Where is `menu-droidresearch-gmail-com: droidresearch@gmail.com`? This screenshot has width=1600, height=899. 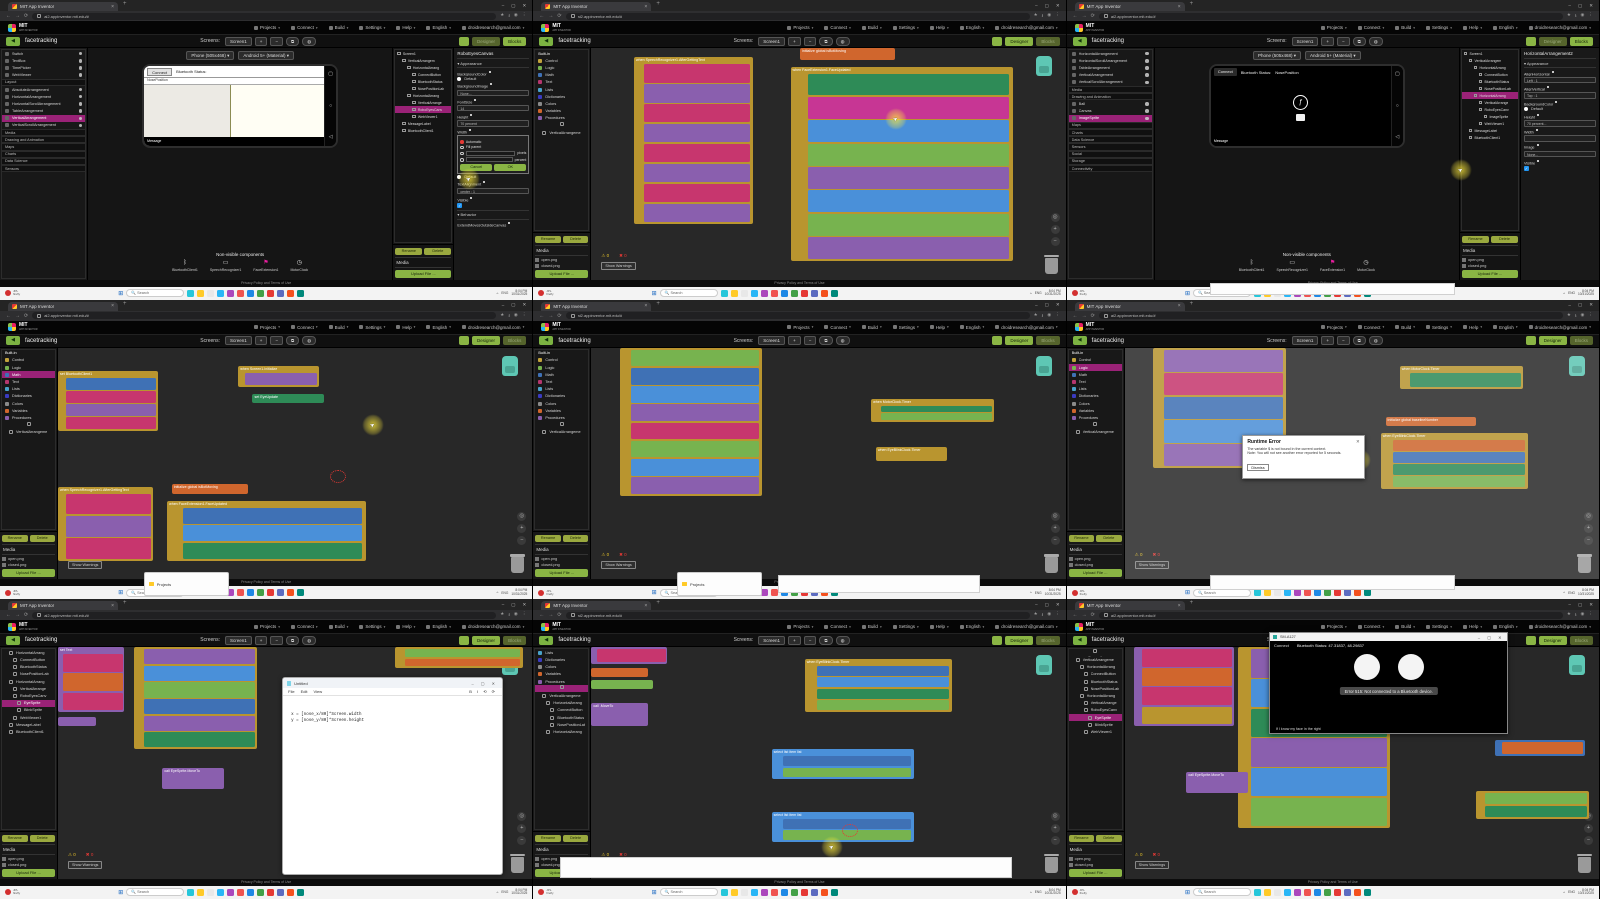 menu-droidresearch-gmail-com: droidresearch@gmail.com is located at coordinates (493, 327).